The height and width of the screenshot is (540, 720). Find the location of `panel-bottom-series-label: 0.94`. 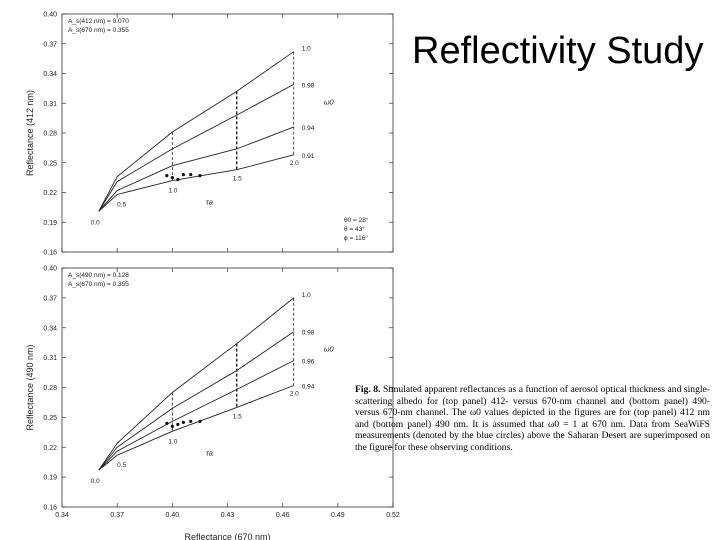

panel-bottom-series-label: 0.94 is located at coordinates (308, 387).